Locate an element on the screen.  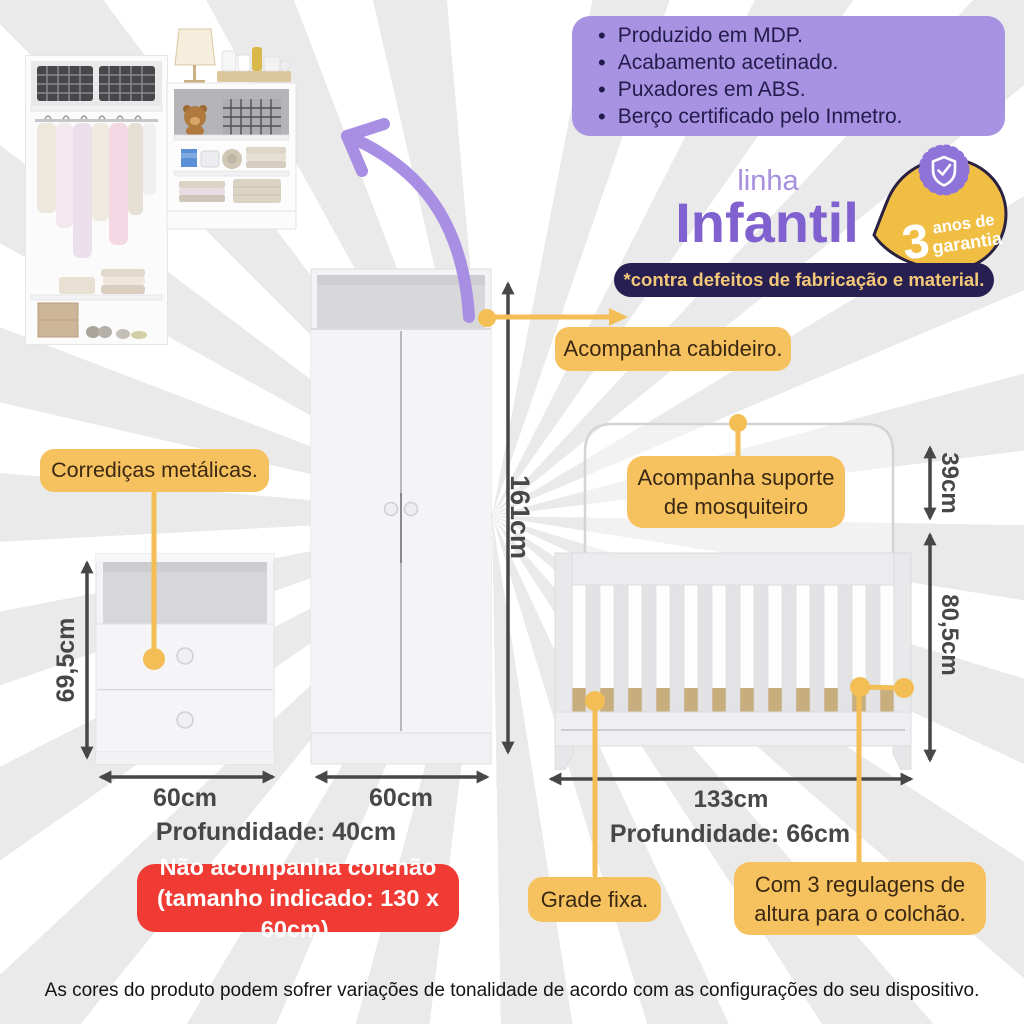
callout-cabideiro-text: Acompanha cabideiro. is located at coordinates (673, 348).